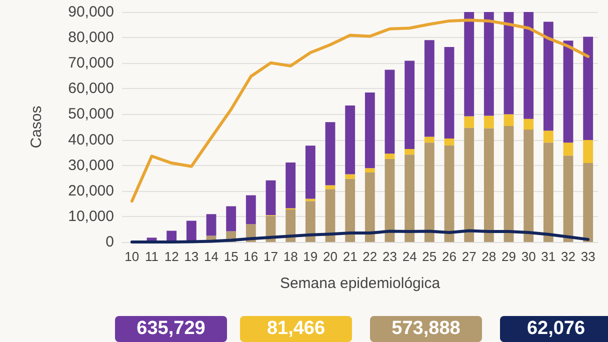  Describe the element at coordinates (296, 329) in the screenshot. I see `text: 81,466` at that location.